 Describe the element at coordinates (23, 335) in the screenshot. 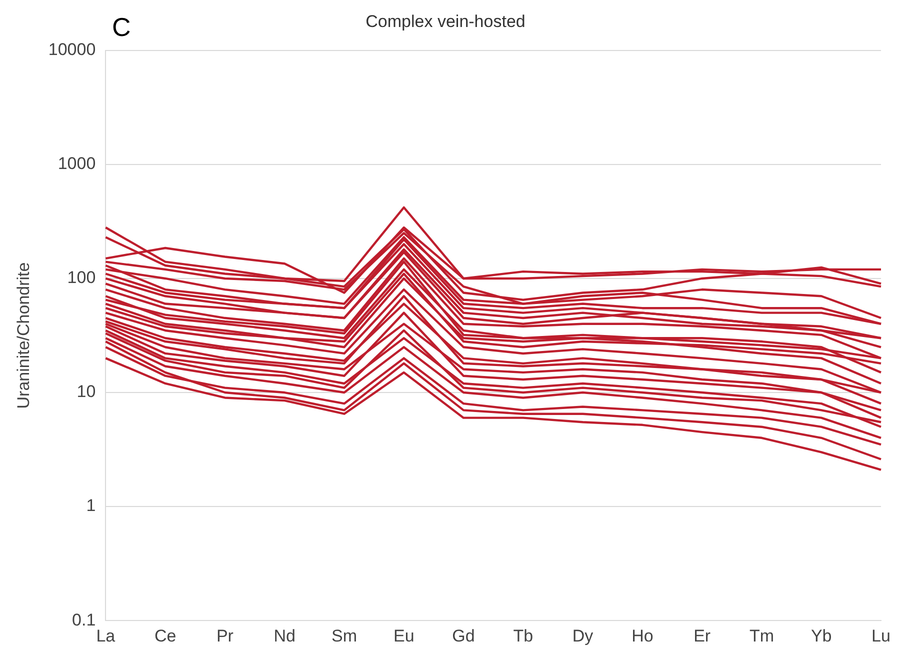

I see `y-axis-title: Uraninite/Chondrite` at that location.